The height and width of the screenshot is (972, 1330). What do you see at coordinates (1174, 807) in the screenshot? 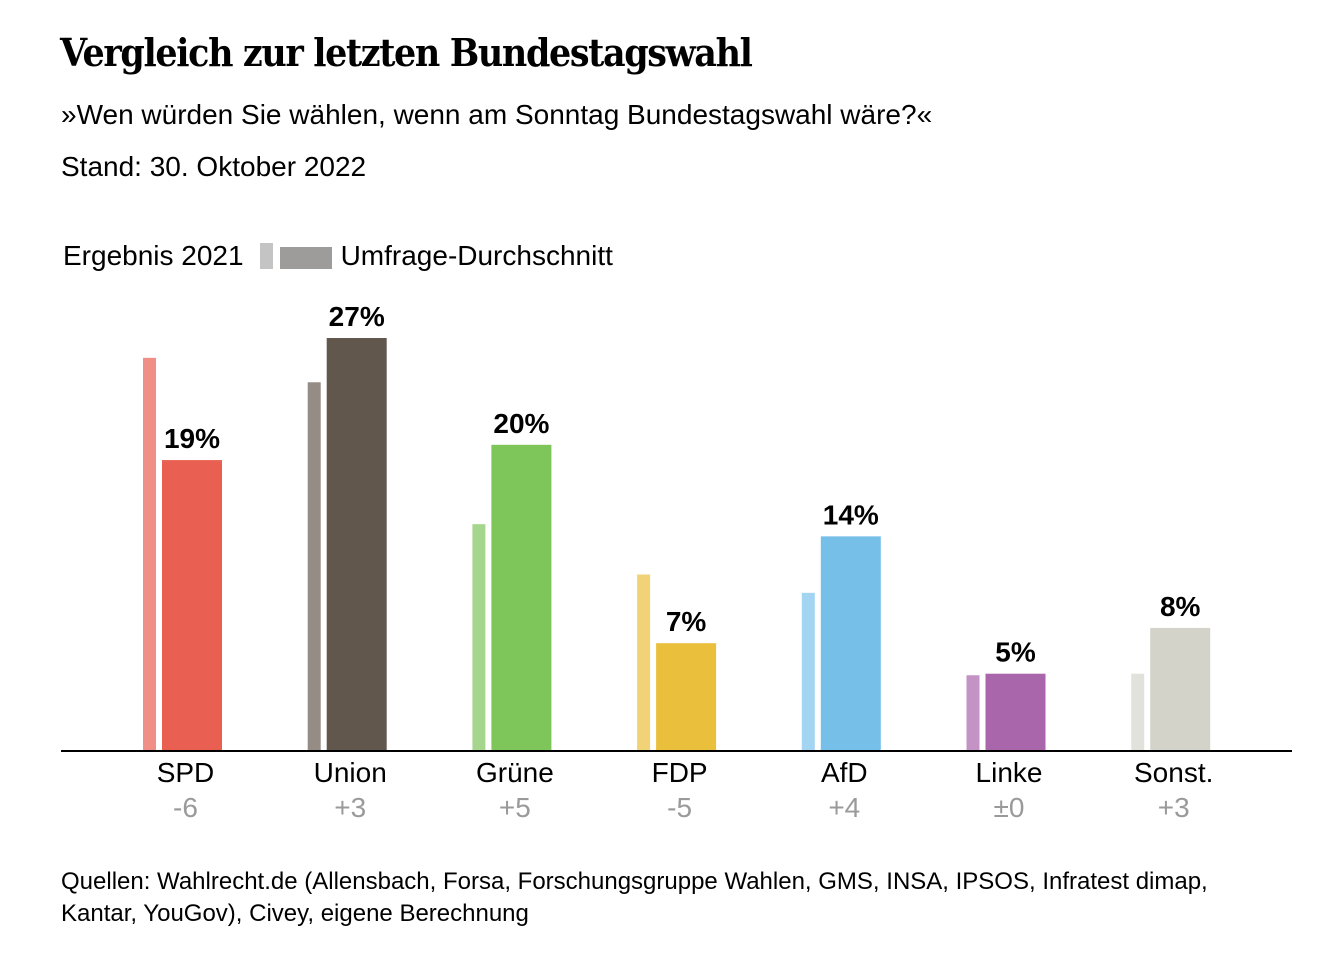
I see `difference-label-sonst: +3` at bounding box center [1174, 807].